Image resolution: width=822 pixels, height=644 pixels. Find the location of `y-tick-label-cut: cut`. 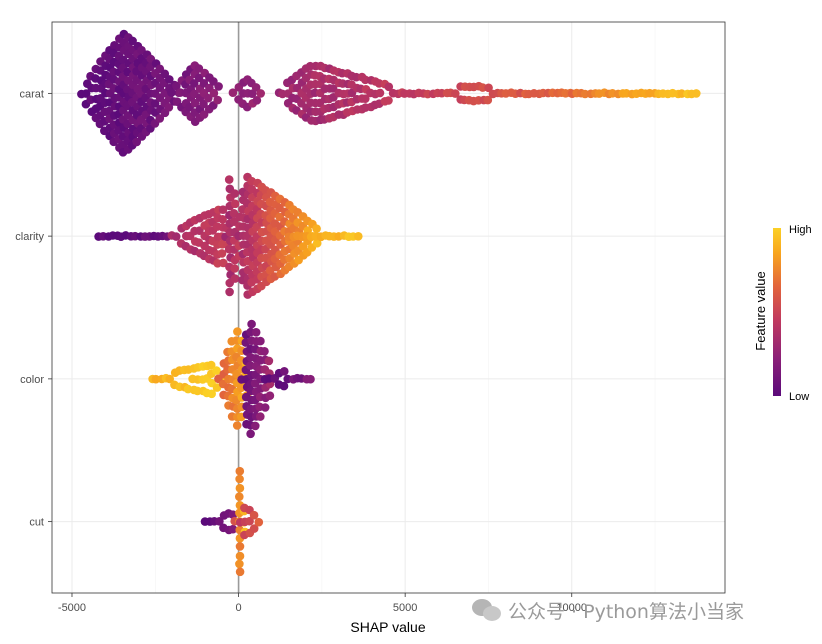

y-tick-label-cut: cut is located at coordinates (36, 523).